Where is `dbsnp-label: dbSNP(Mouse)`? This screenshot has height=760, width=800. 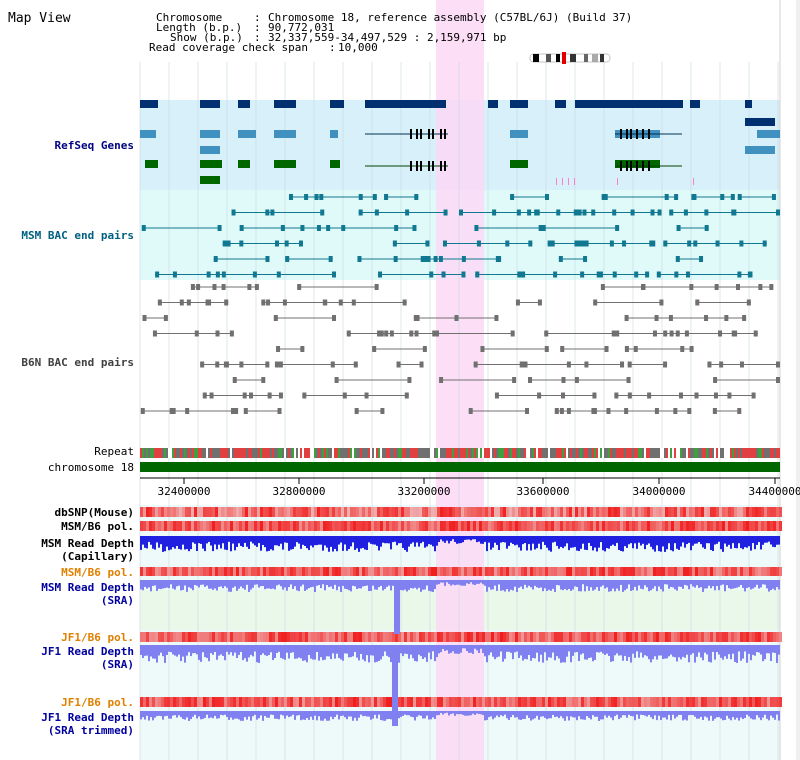 dbsnp-label: dbSNP(Mouse) is located at coordinates (94, 512).